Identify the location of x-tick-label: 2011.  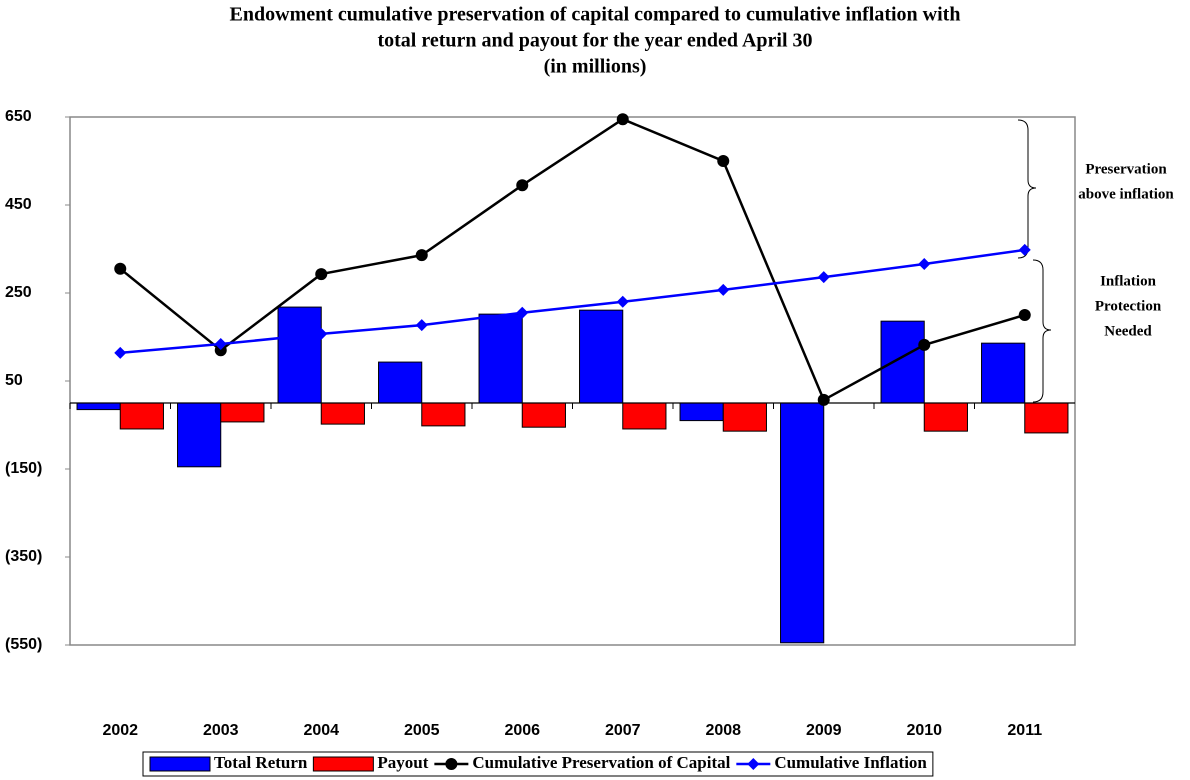
(1024, 730).